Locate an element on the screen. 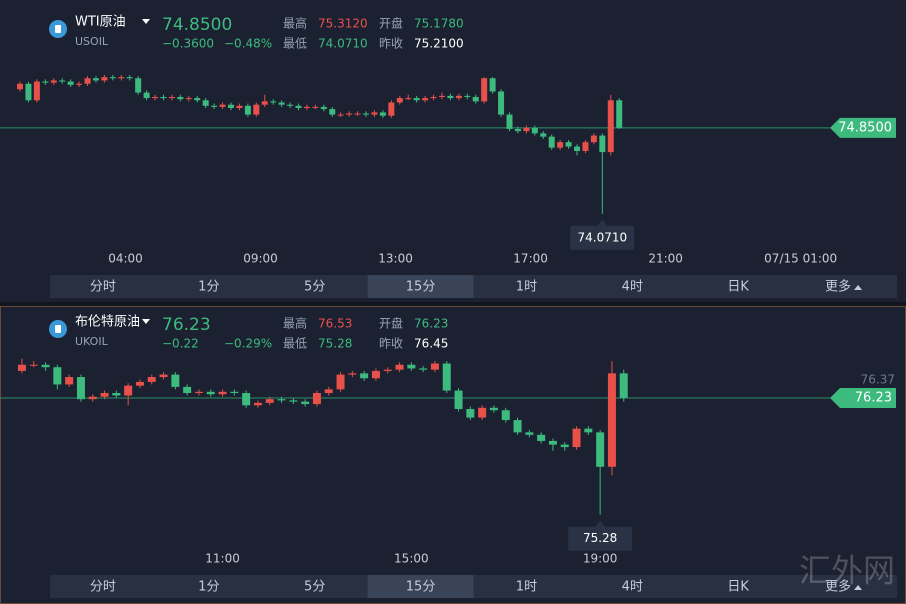  instrument-symbol: UKOIL is located at coordinates (92, 341).